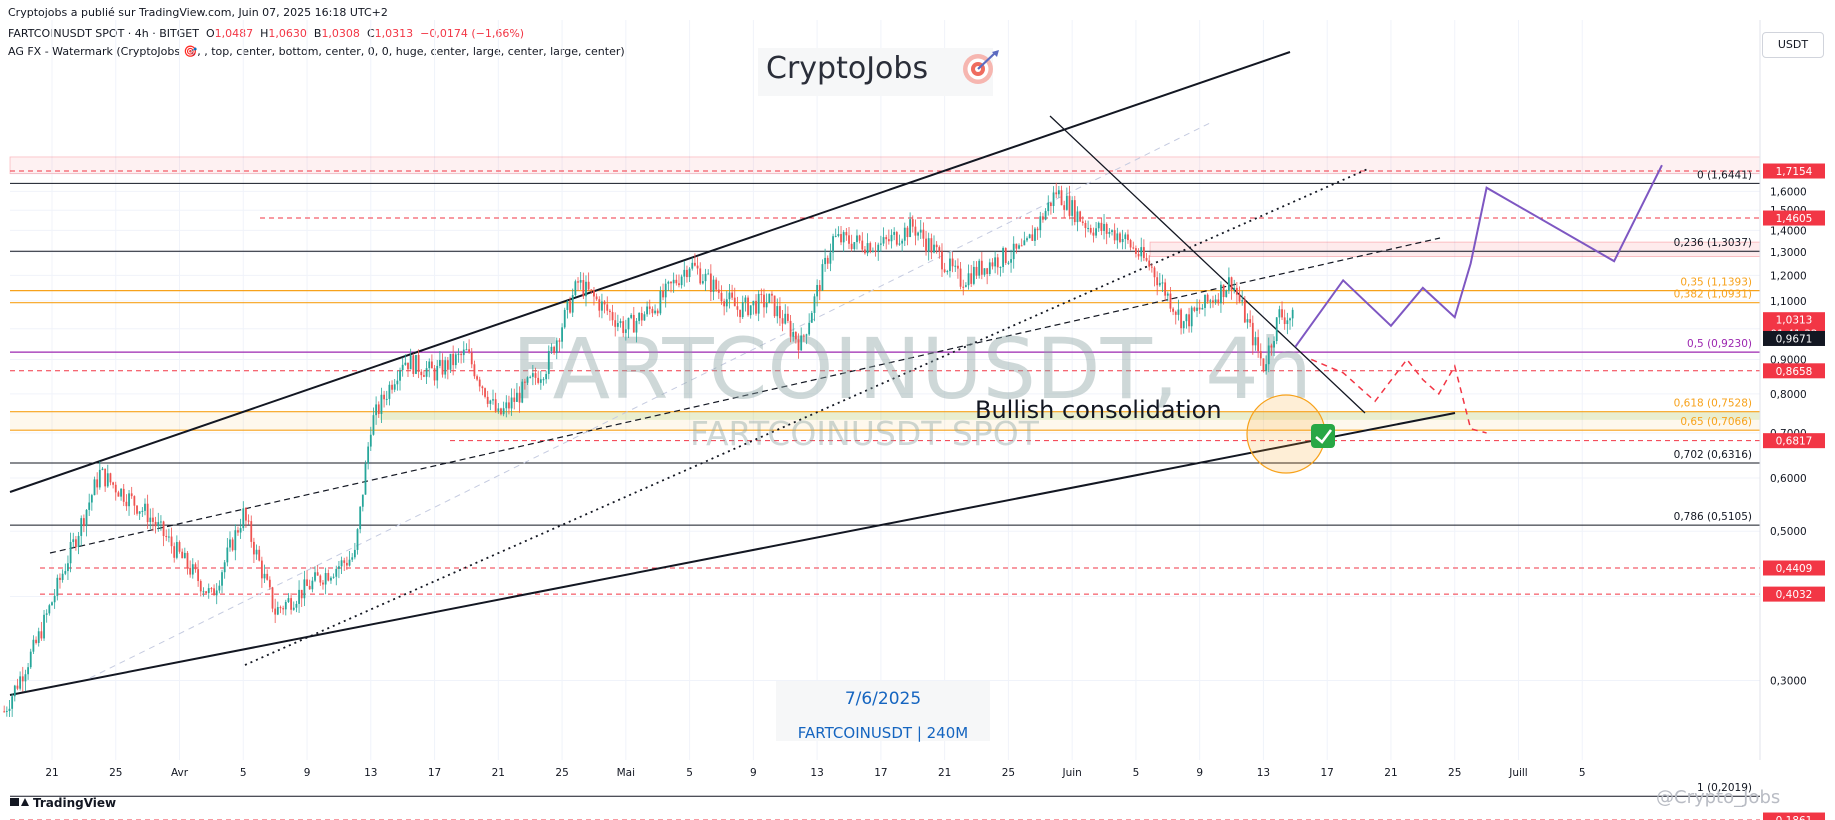 This screenshot has width=1835, height=820. Describe the element at coordinates (1724, 788) in the screenshot. I see `fib-label: 1 (0,2019)` at that location.